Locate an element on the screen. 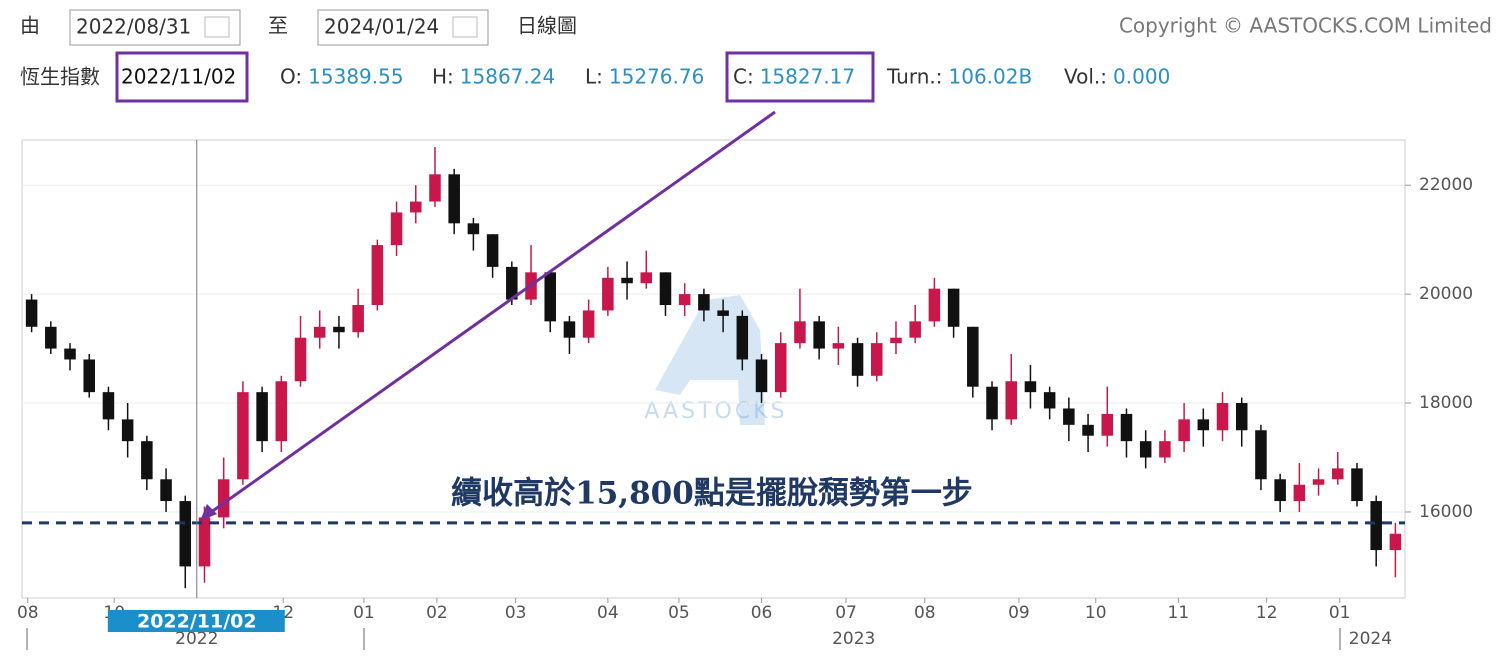  arrow-head is located at coordinates (208, 512).